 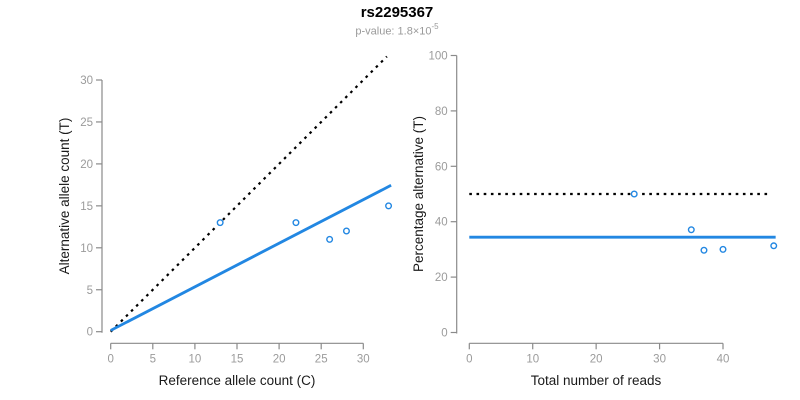 I want to click on y-tick-label: 25, so click(x=86, y=123).